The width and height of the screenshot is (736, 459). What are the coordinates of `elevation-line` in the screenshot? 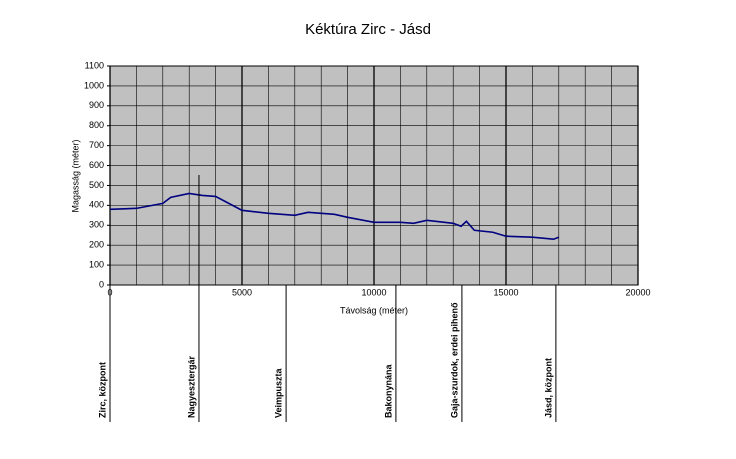 It's located at (334, 216).